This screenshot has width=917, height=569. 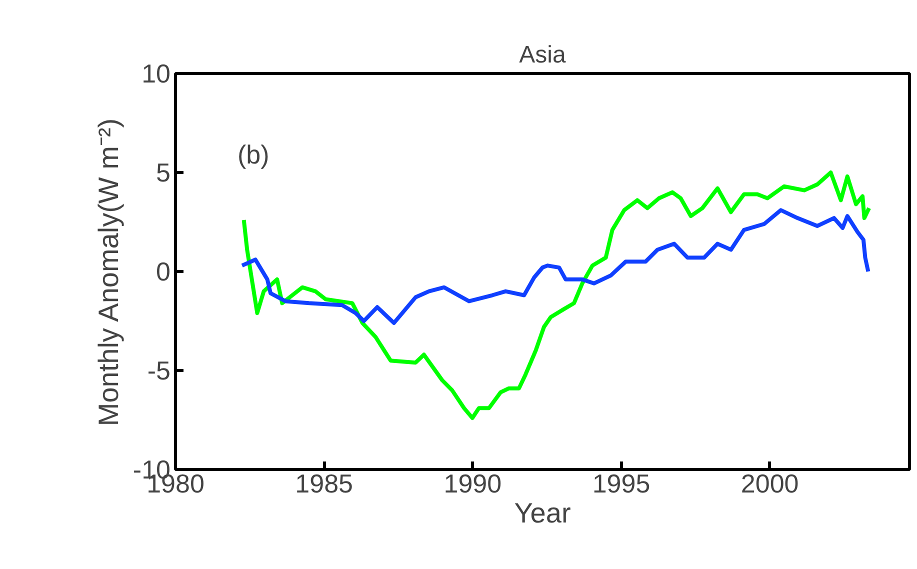 I want to click on x-tick-label: 1990, so click(x=473, y=483).